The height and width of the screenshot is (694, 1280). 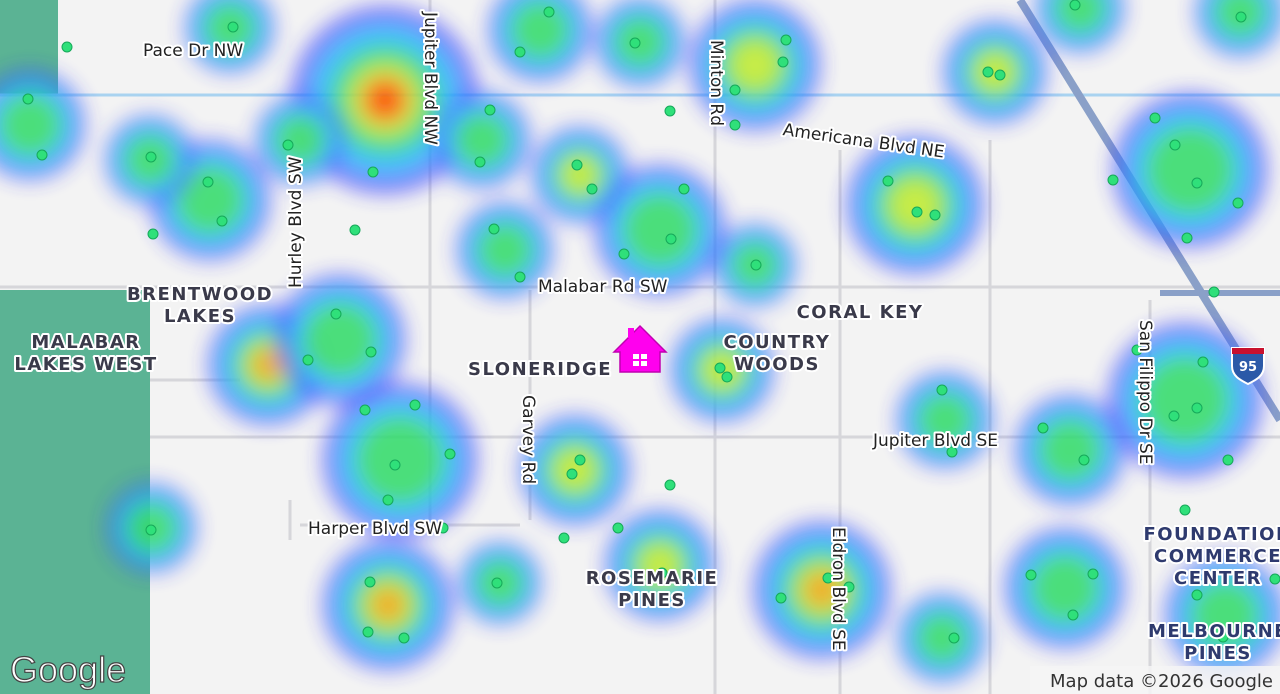 I want to click on area-label: ROSEMARIE, so click(x=652, y=578).